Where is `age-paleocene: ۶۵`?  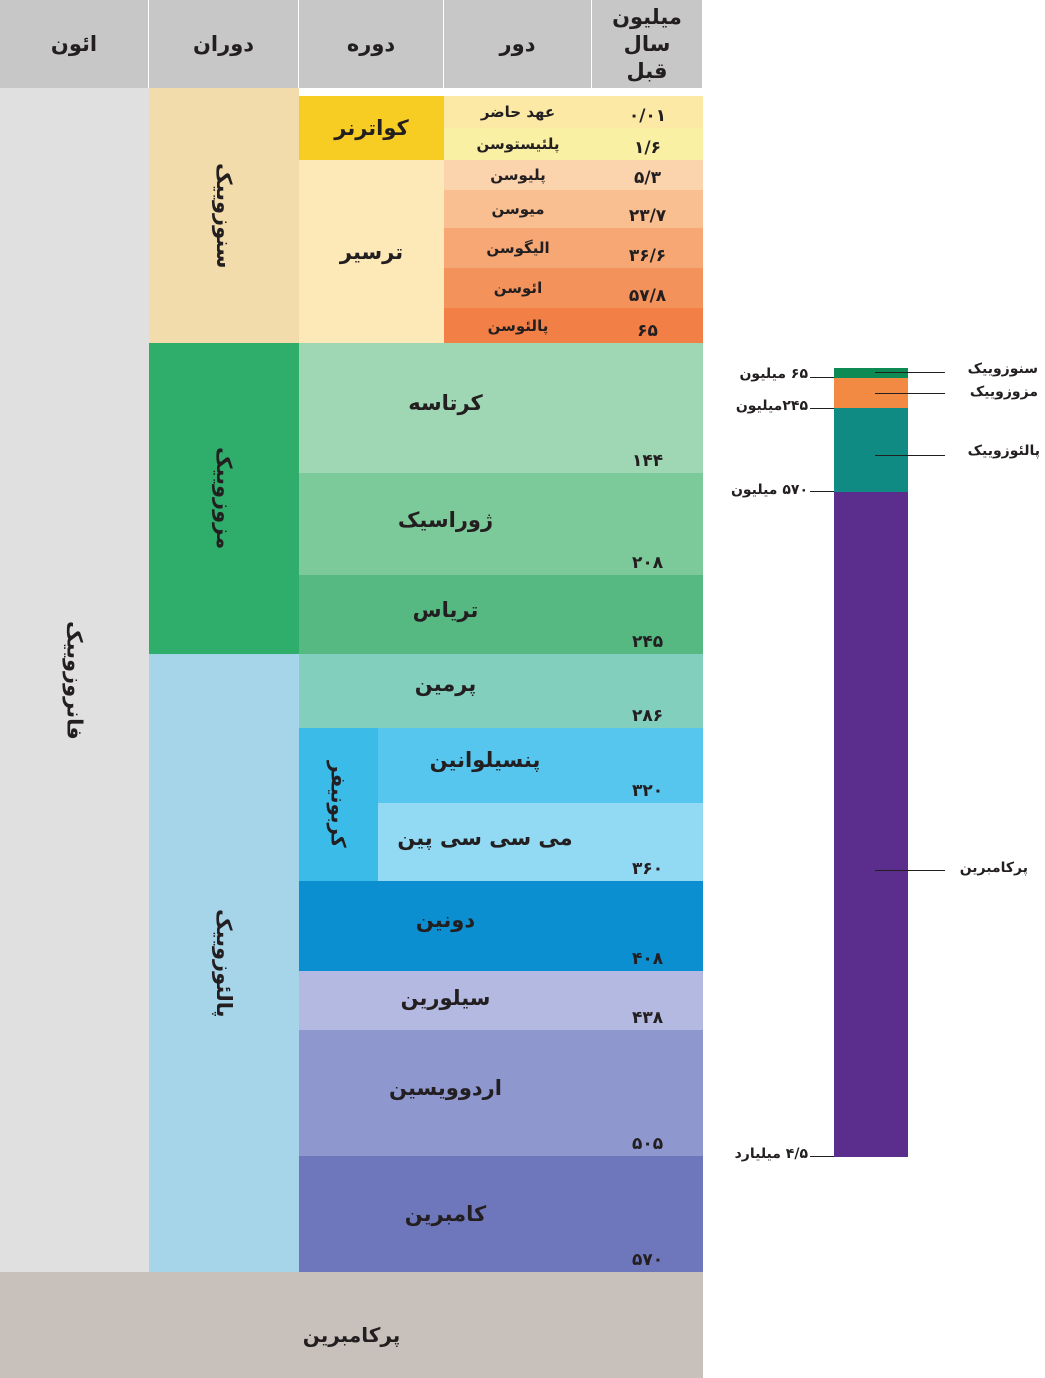
age-paleocene: ۶۵ is located at coordinates (647, 325).